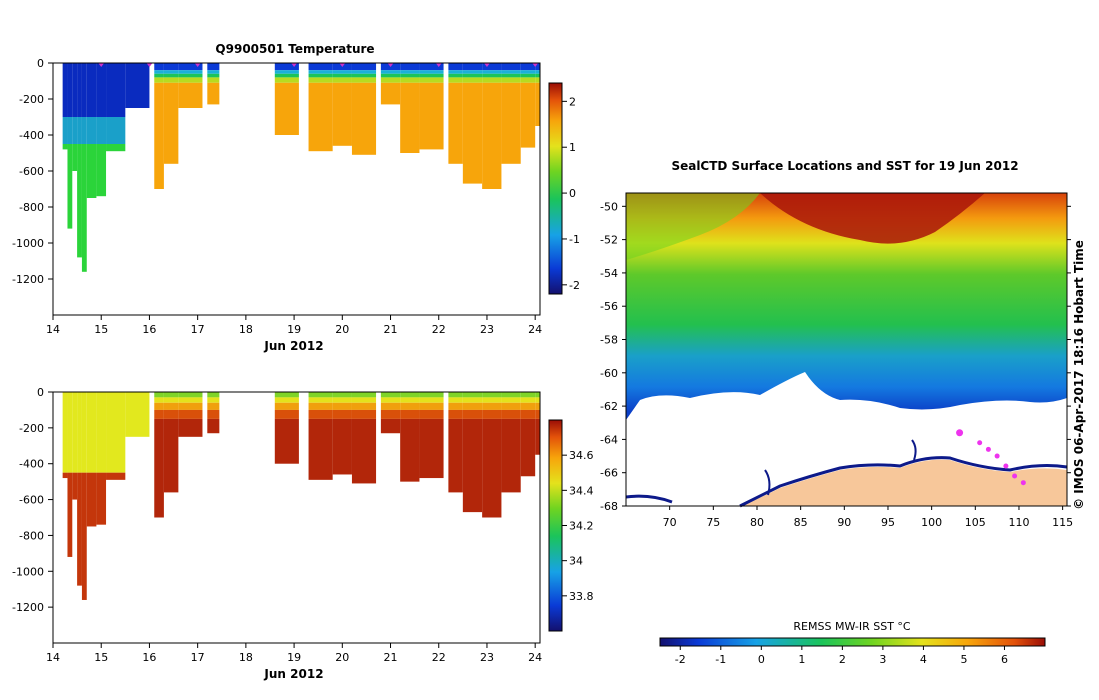 The image size is (1099, 700). What do you see at coordinates (101, 657) in the screenshot?
I see `x-tick-label: 15` at bounding box center [101, 657].